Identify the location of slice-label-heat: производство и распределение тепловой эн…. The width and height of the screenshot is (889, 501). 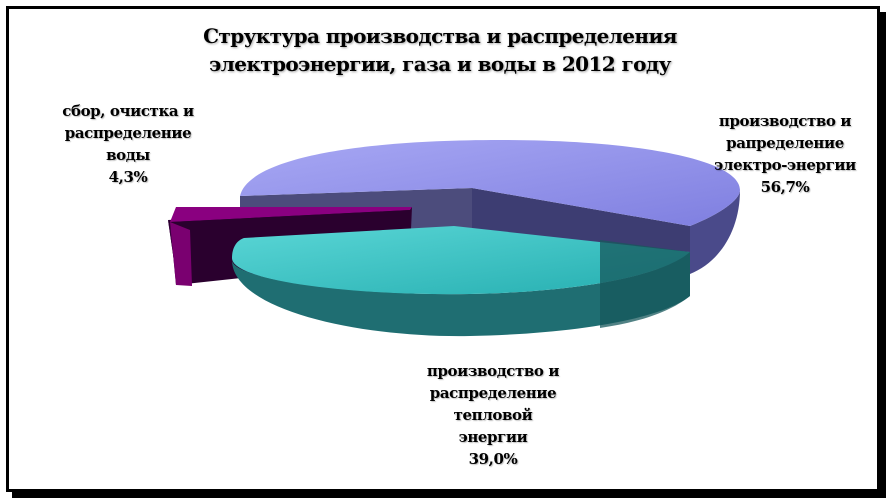
(493, 415).